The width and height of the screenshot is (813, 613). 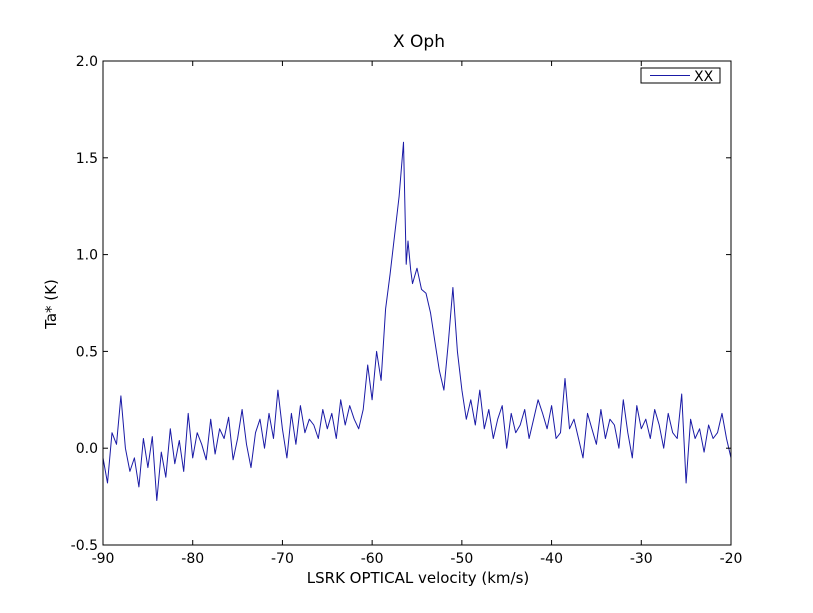 I want to click on x-tick-label: -50, so click(x=461, y=559).